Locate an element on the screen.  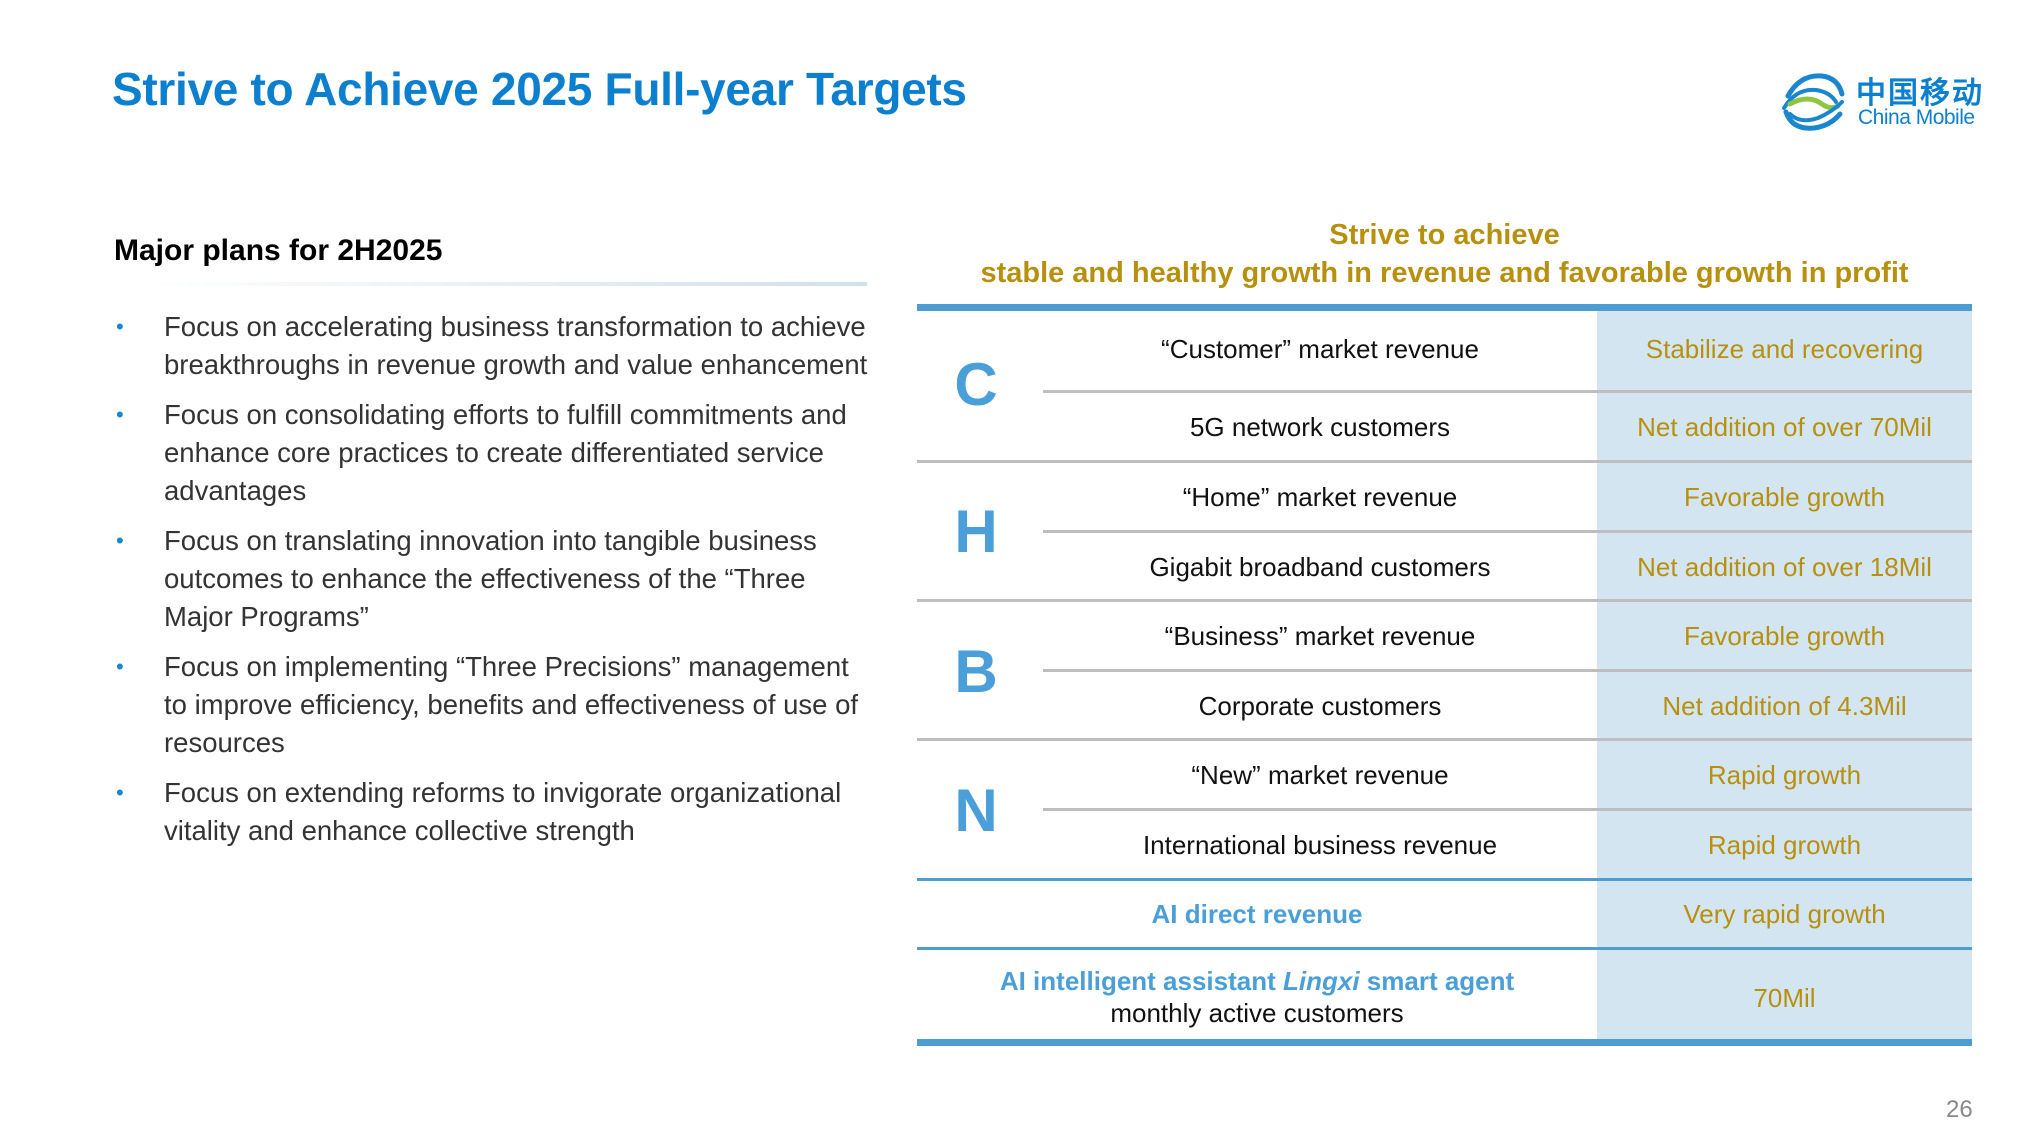
target-item: 5G network customers is located at coordinates (1320, 427).